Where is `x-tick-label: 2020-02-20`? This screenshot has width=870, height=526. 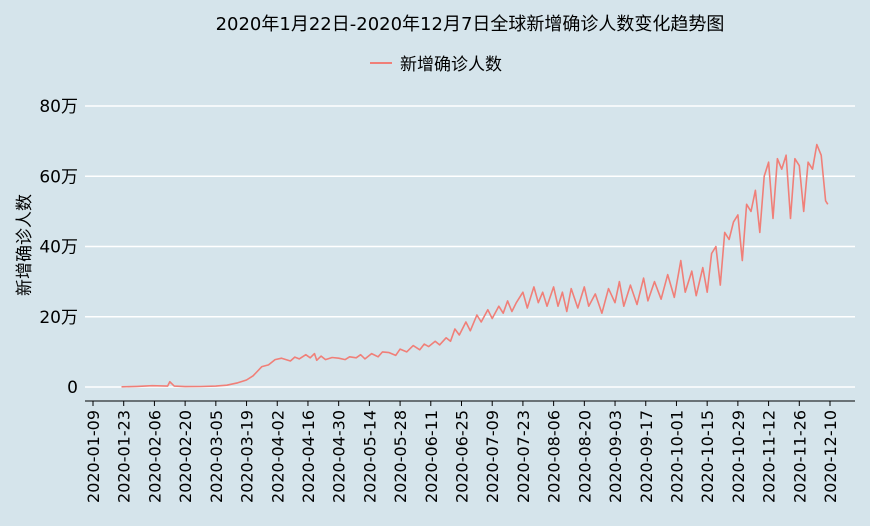
x-tick-label: 2020-02-20 is located at coordinates (185, 456).